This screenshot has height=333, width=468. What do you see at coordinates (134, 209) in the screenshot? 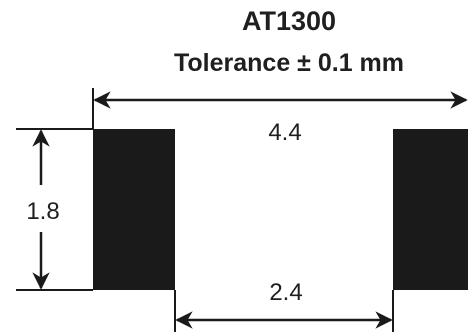
I see `left-pad` at bounding box center [134, 209].